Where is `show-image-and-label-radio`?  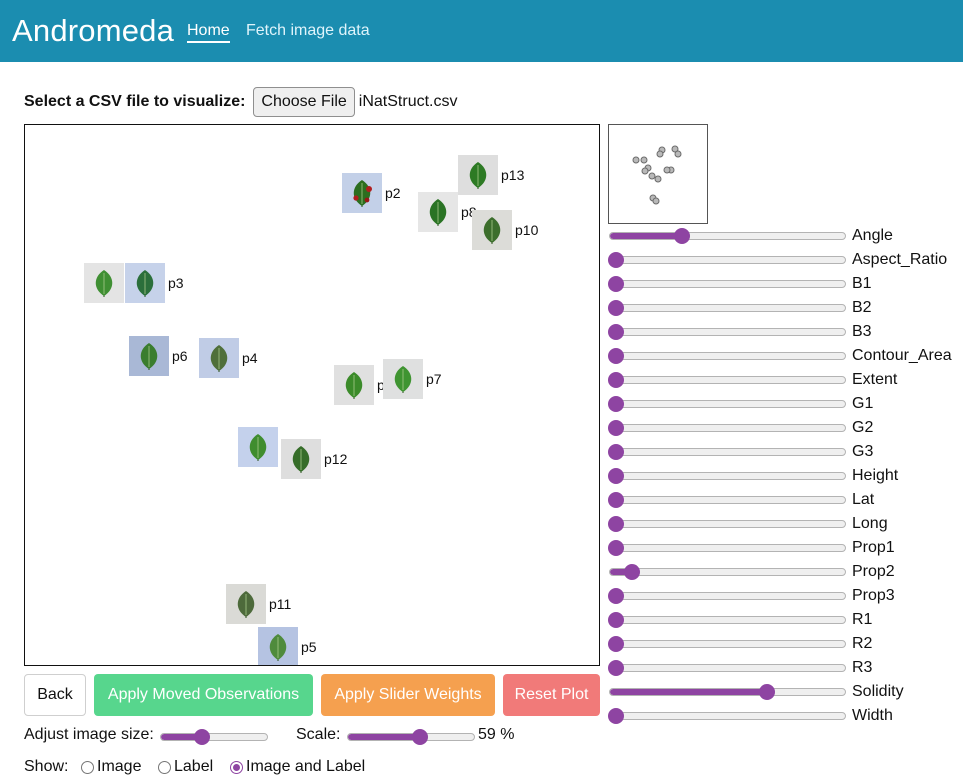 show-image-and-label-radio is located at coordinates (236, 767).